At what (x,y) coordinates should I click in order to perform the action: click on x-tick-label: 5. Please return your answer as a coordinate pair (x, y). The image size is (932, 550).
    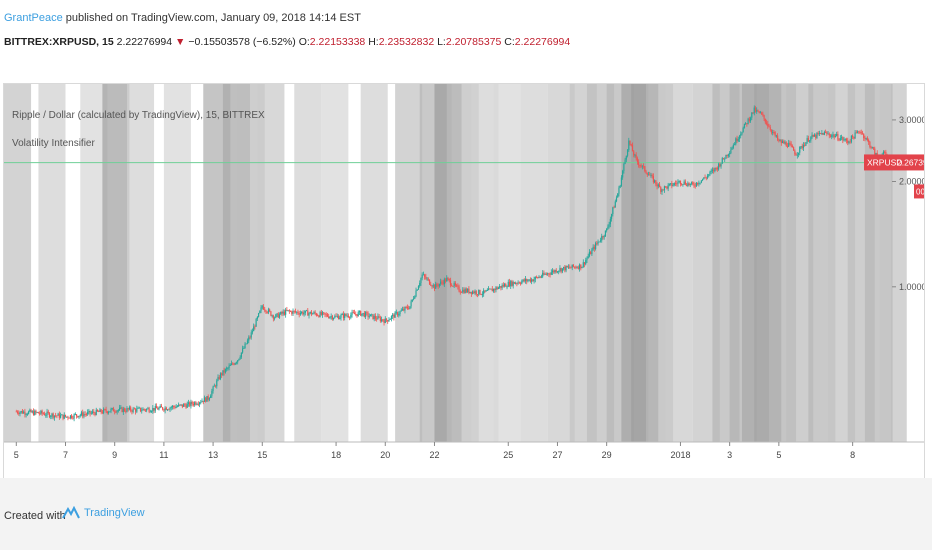
    Looking at the image, I should click on (778, 455).